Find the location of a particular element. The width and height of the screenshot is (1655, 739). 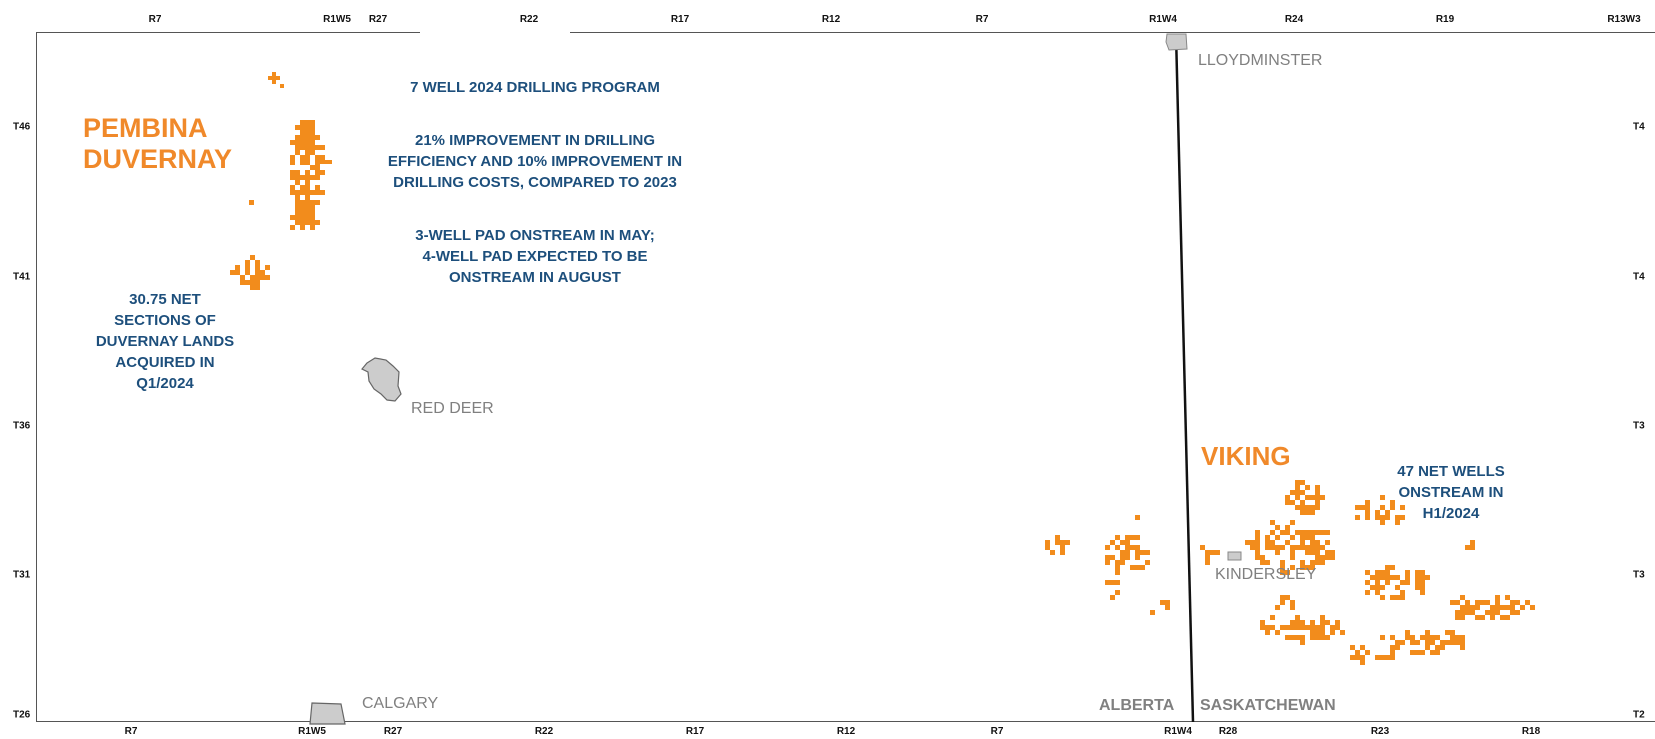

range-label-bottom: R1W4 is located at coordinates (1178, 731).